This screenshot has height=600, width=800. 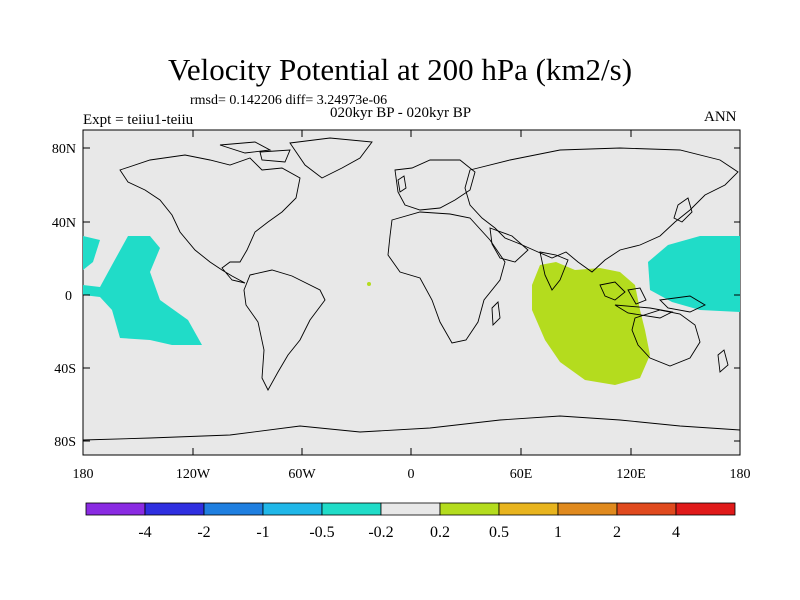 What do you see at coordinates (380, 532) in the screenshot?
I see `colorbar-label-4: -0.2` at bounding box center [380, 532].